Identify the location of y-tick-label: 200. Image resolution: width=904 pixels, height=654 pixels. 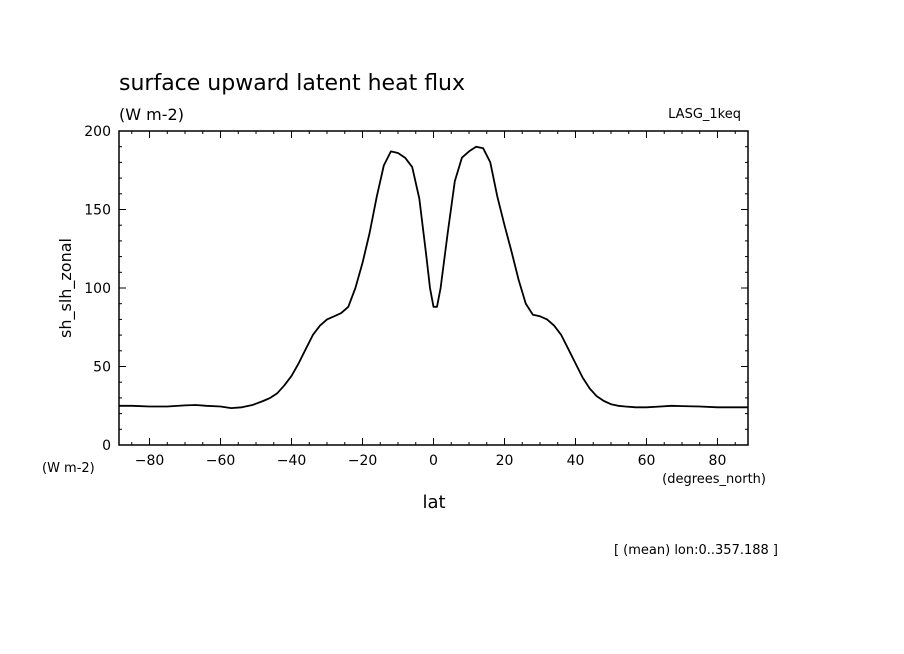
(97, 132).